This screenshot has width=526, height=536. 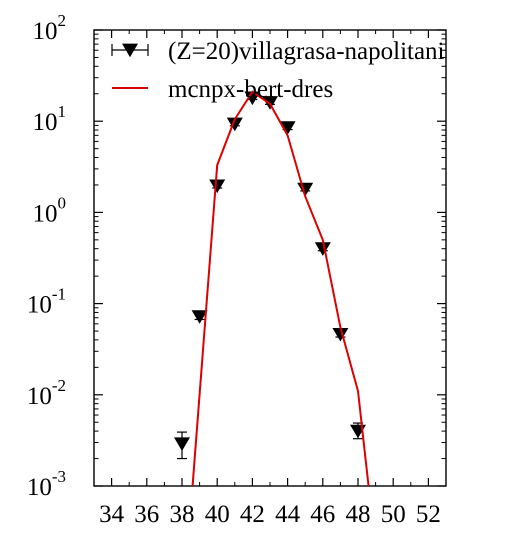 What do you see at coordinates (250, 89) in the screenshot?
I see `legend-label: mcnpx-bert-dres` at bounding box center [250, 89].